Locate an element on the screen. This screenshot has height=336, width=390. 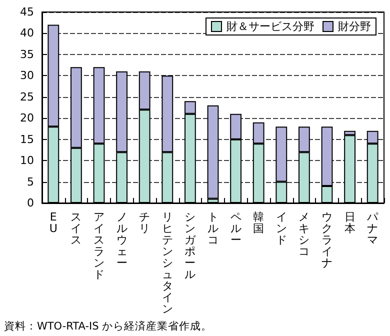
category-label: リヒテンシュタイン is located at coordinates (167, 263).